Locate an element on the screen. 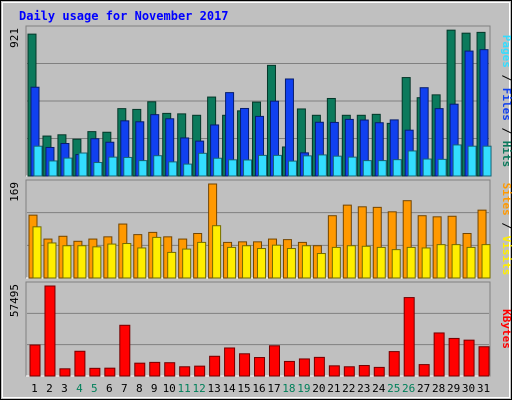  x-tick-label-day-3: 3 is located at coordinates (64, 388).